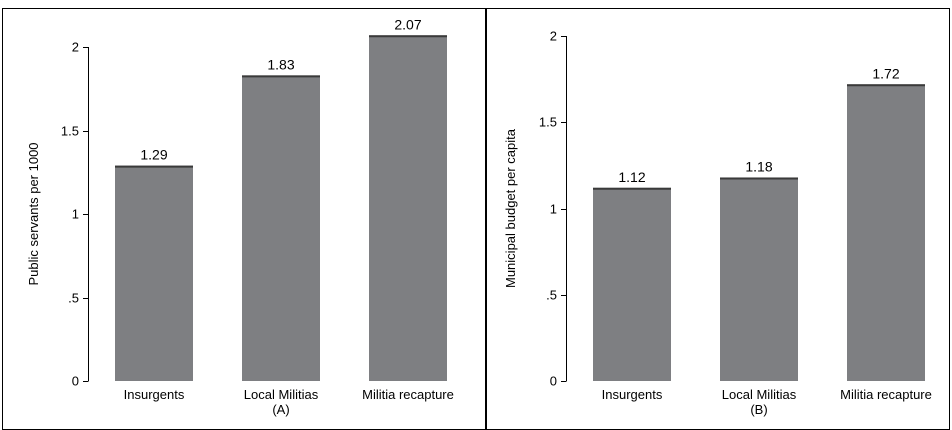 Image resolution: width=952 pixels, height=430 pixels. Describe the element at coordinates (758, 166) in the screenshot. I see `bar-value-label: 1.18` at that location.